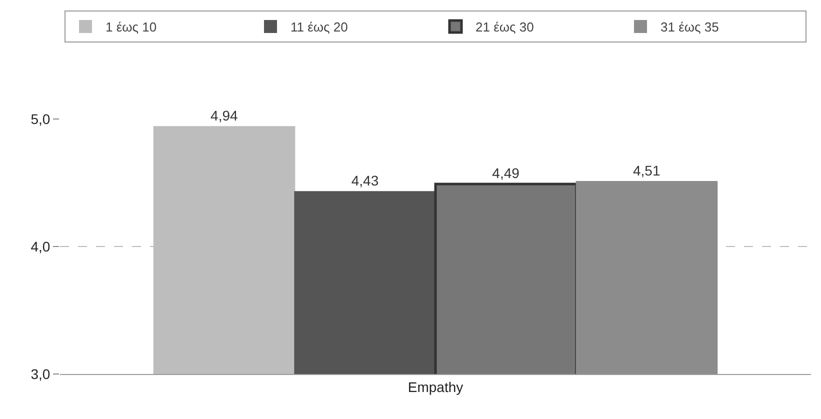  Describe the element at coordinates (40, 374) in the screenshot. I see `y-tick-label: 3,0` at that location.